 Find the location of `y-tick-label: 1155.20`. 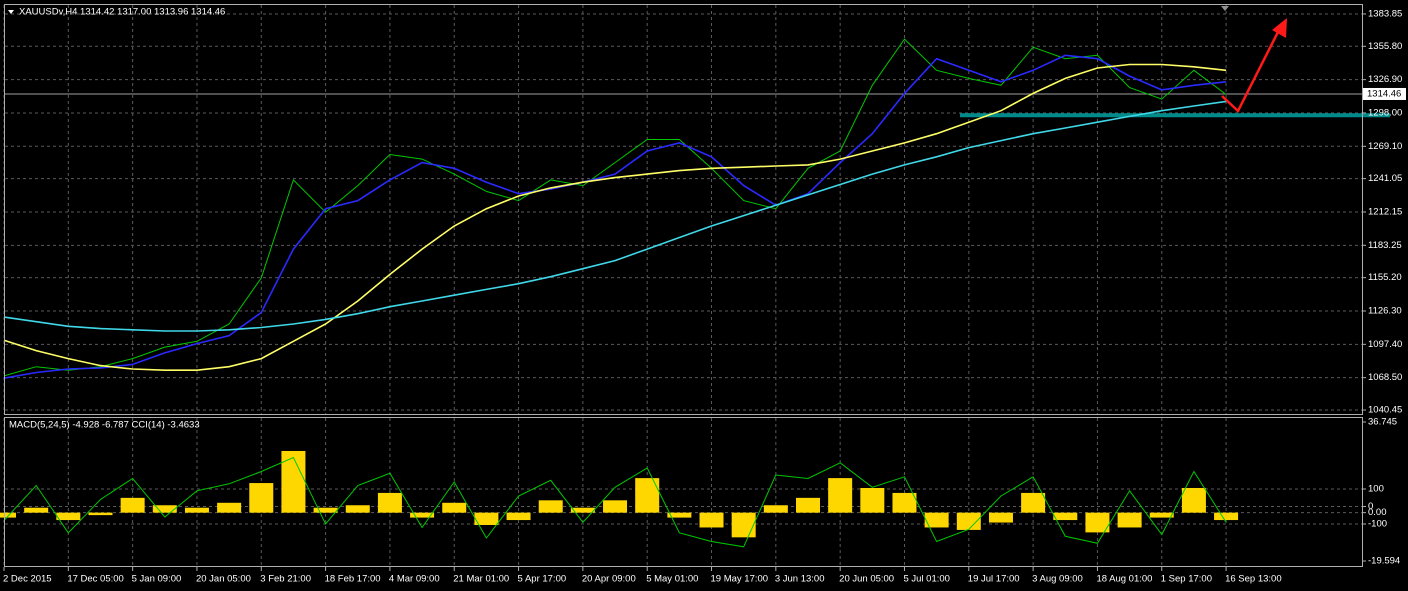

y-tick-label: 1155.20 is located at coordinates (1385, 277).